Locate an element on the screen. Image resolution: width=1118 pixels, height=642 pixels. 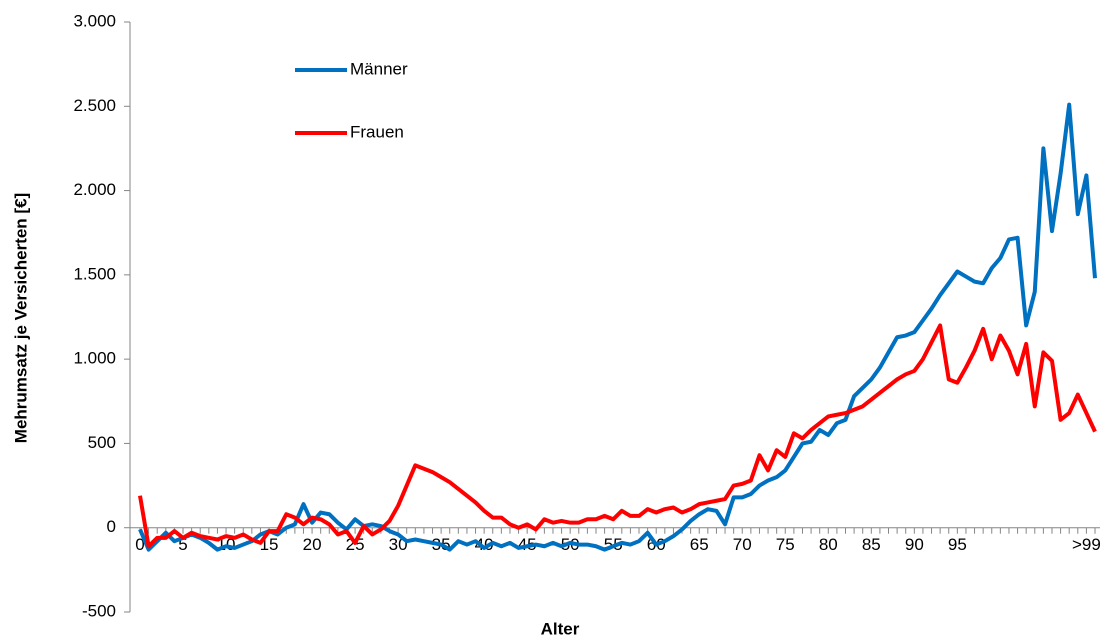
x-axis-label: Alter is located at coordinates (560, 628).